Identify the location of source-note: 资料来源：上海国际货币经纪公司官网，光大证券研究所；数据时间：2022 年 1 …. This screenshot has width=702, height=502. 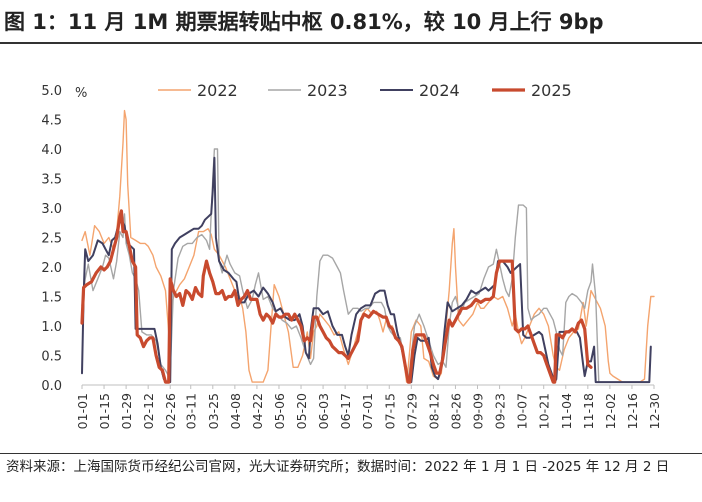
(338, 467).